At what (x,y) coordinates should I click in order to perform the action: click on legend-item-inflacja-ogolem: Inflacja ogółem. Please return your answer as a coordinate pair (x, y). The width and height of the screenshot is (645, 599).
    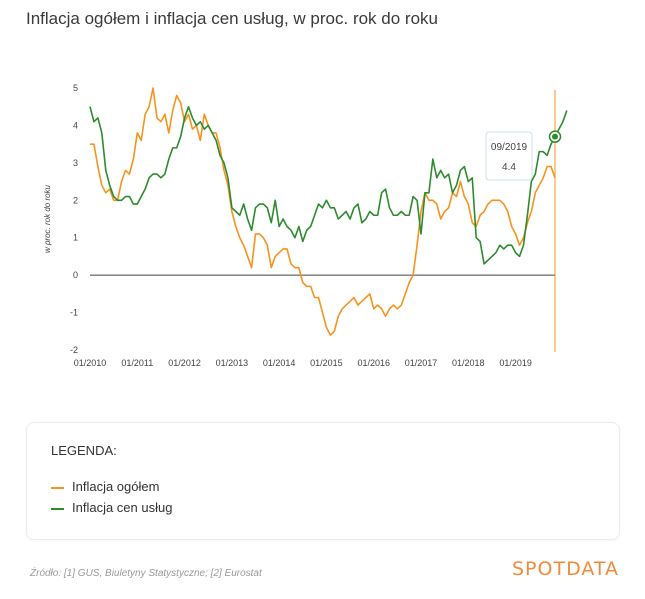
    Looking at the image, I should click on (105, 486).